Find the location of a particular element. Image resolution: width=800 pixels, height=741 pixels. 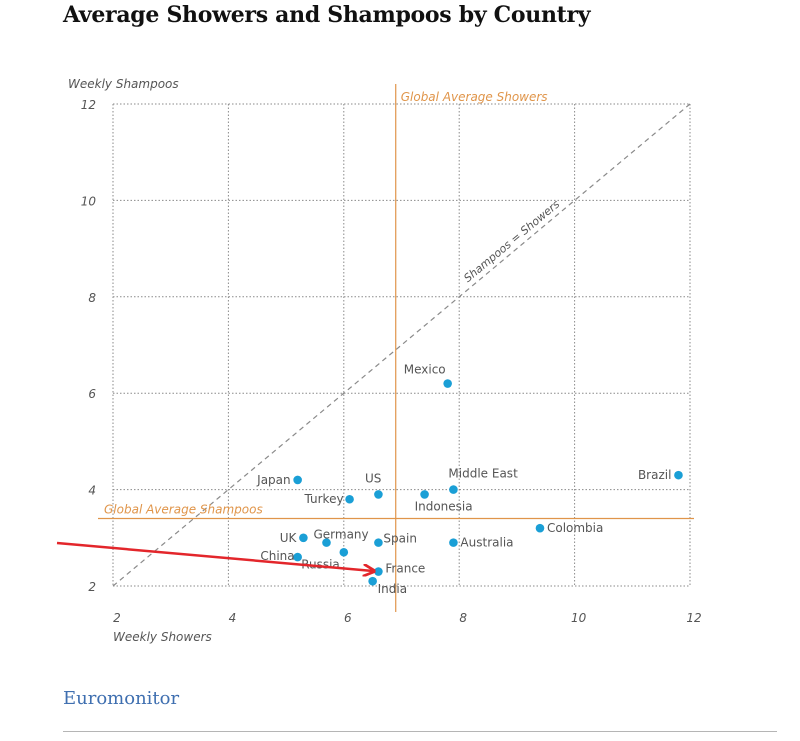

point-label-spain: Spain is located at coordinates (400, 539).